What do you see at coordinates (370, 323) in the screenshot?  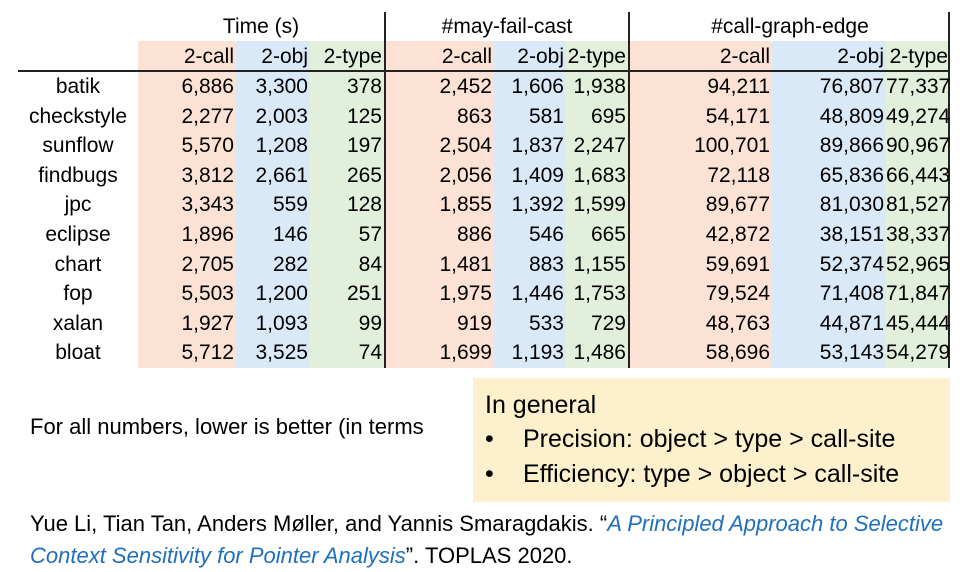 I see `table-cell: 99` at bounding box center [370, 323].